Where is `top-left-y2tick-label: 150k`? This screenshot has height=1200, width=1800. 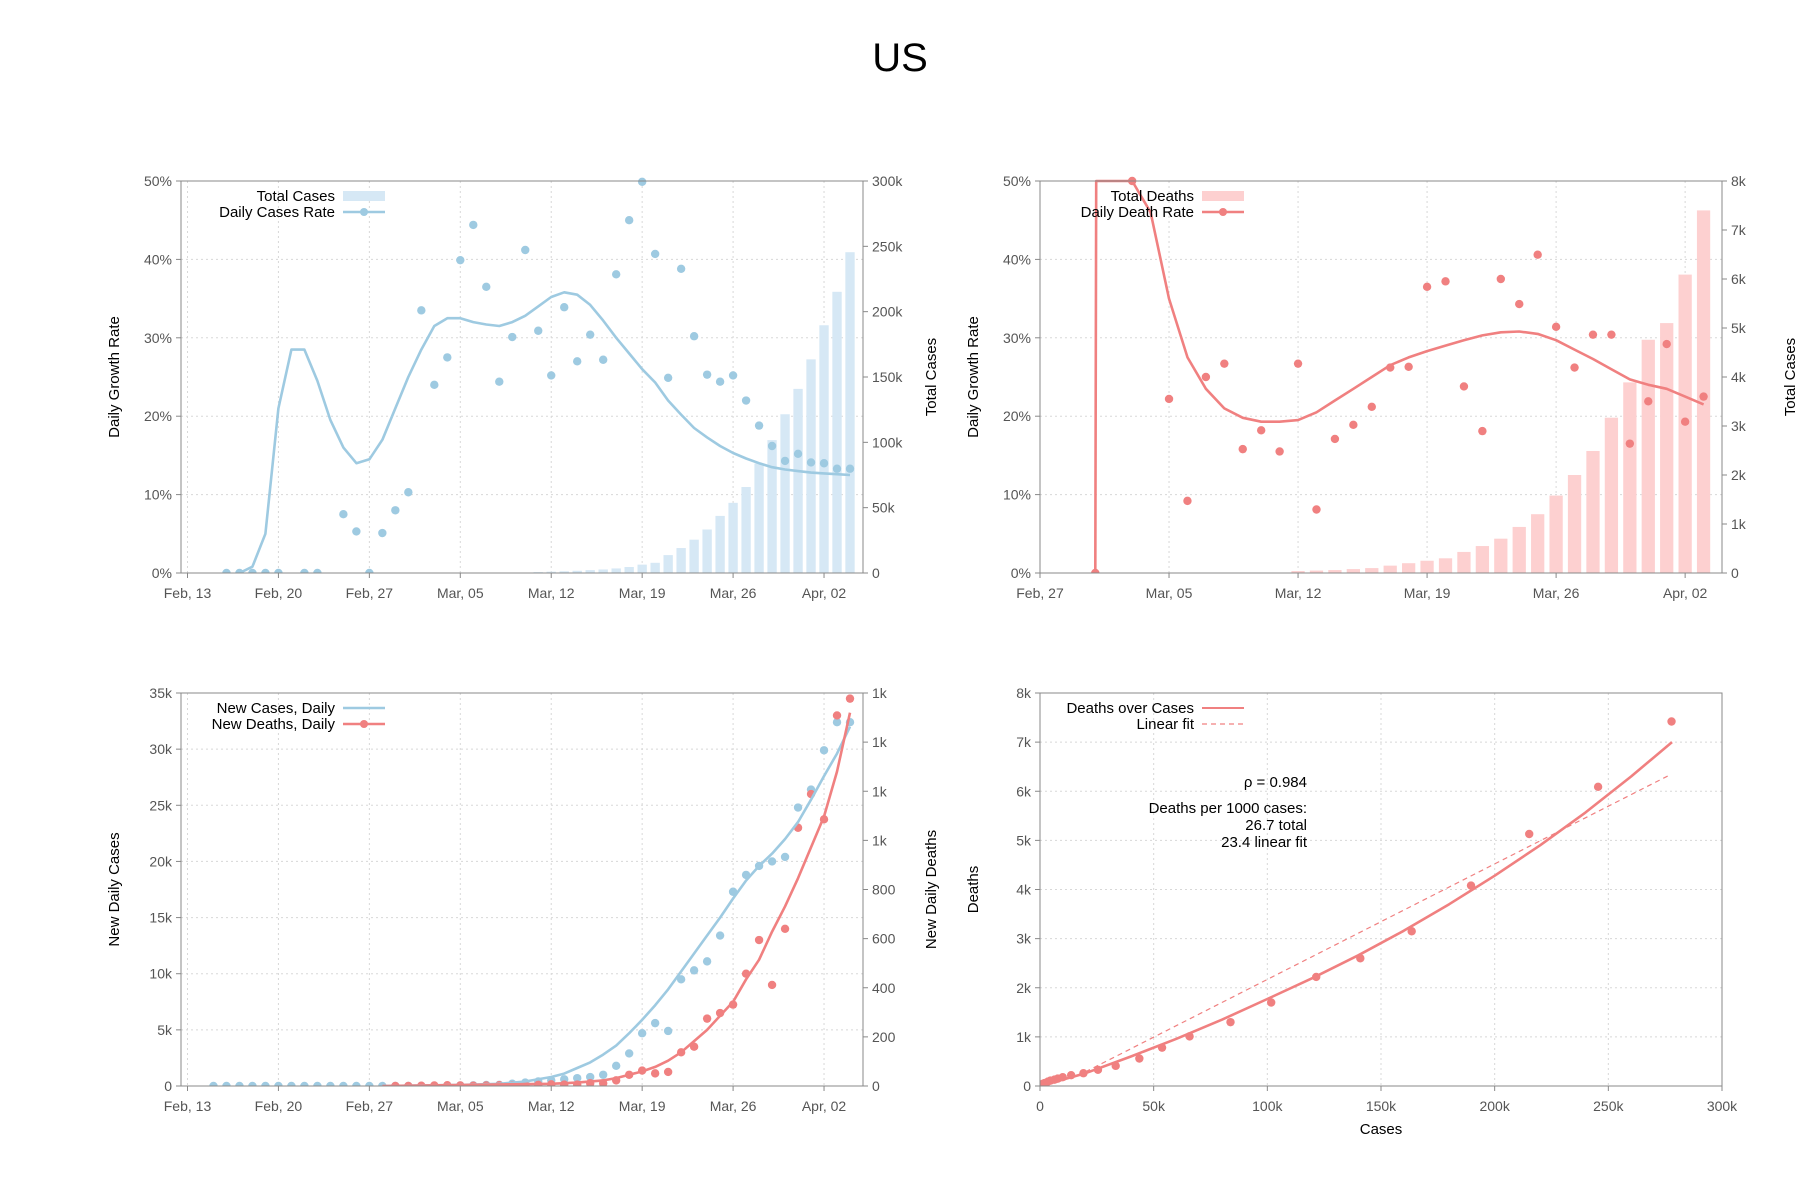
top-left-y2tick-label: 150k is located at coordinates (887, 377).